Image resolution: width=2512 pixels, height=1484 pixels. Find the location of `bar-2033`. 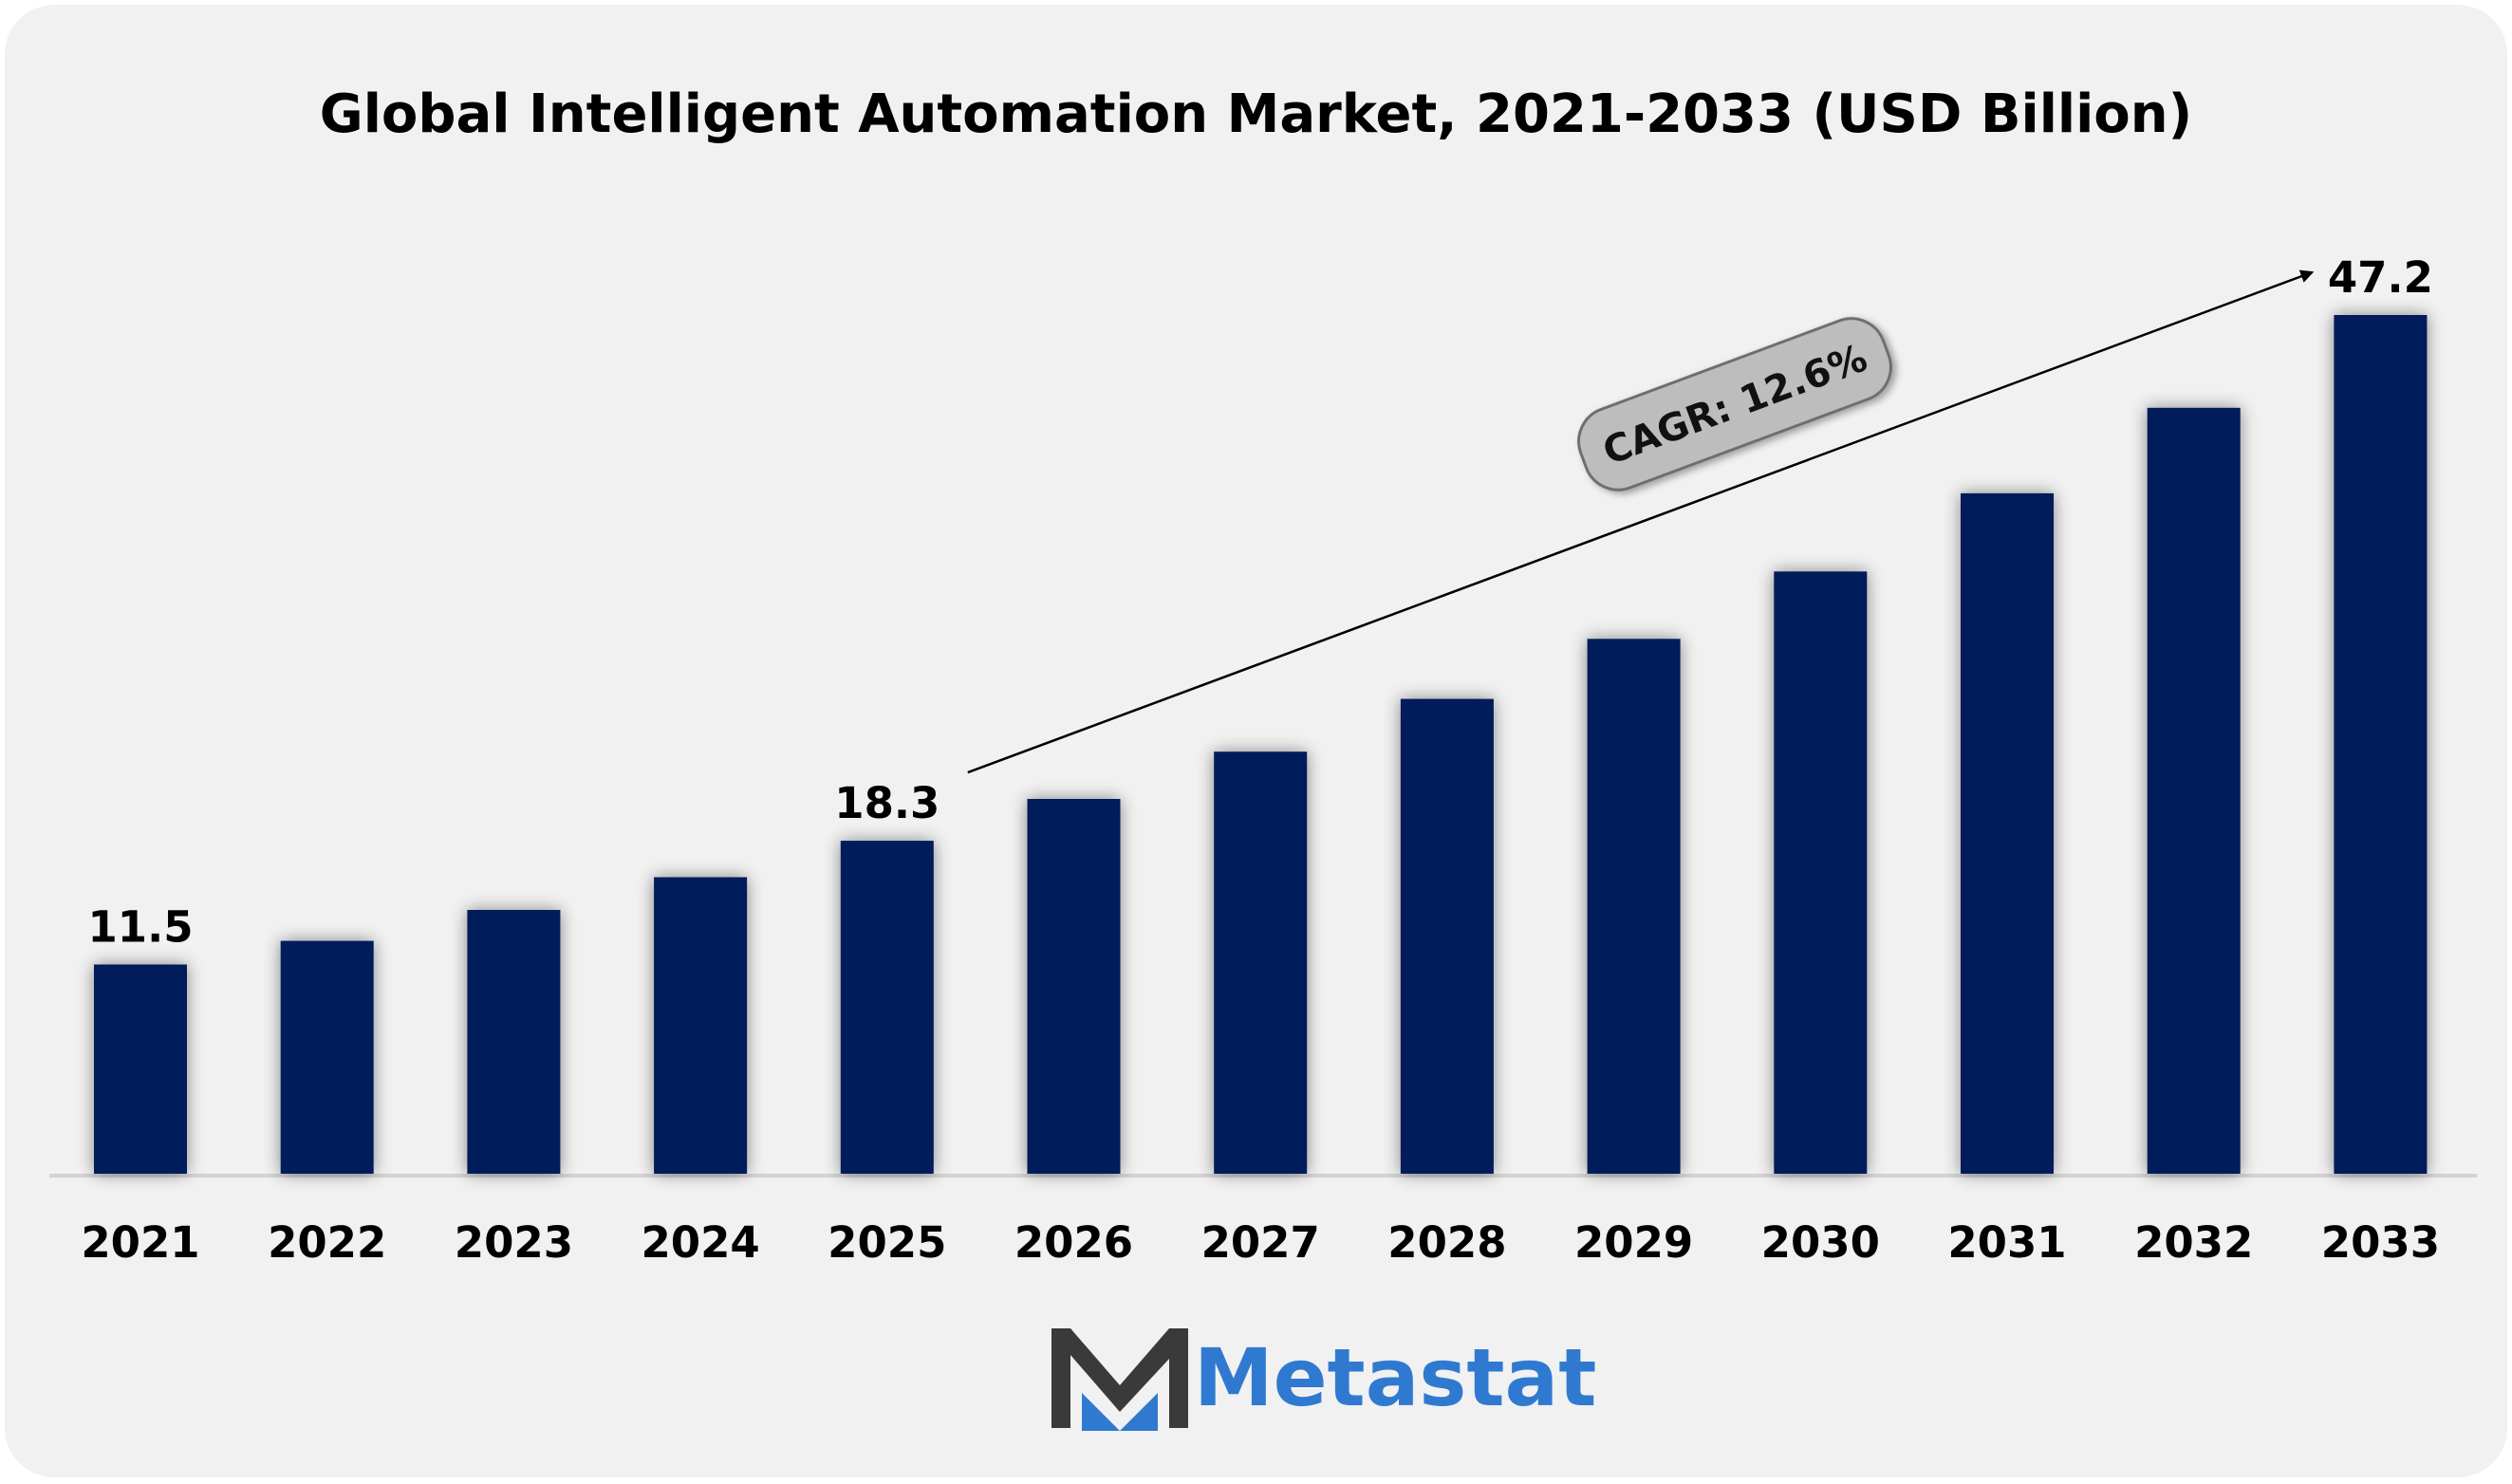

bar-2033 is located at coordinates (2381, 744).